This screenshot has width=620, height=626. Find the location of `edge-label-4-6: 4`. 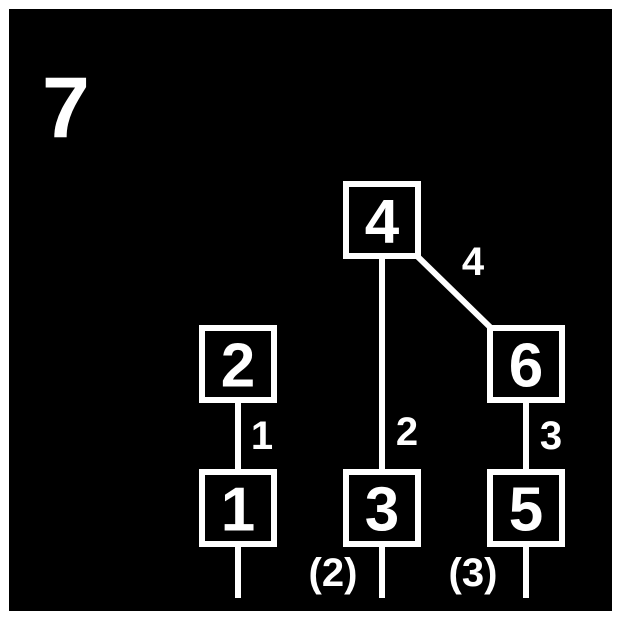

edge-label-4-6: 4 is located at coordinates (473, 262).